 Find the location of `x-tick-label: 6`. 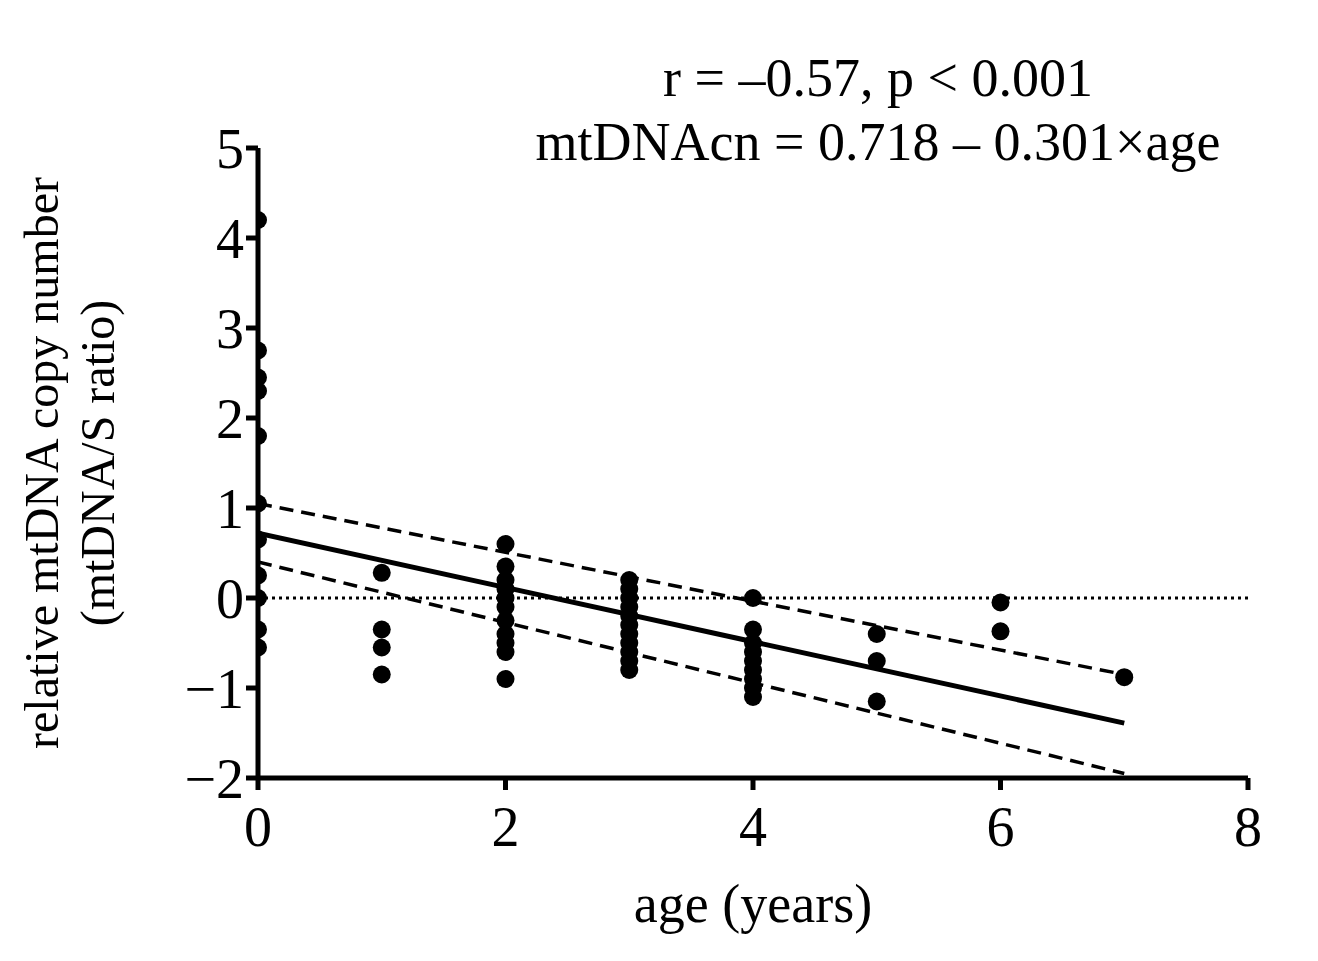

x-tick-label: 6 is located at coordinates (1000, 826).